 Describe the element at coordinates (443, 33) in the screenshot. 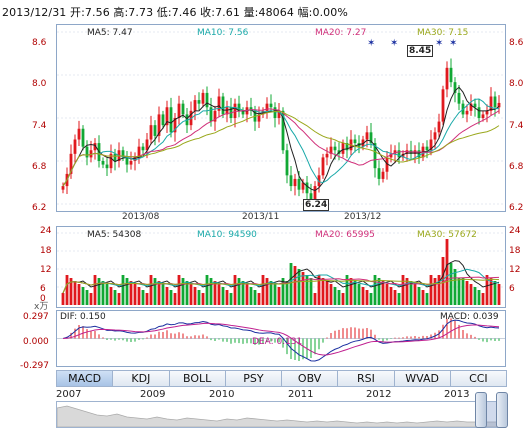

I see `ma30-label: MA30: 7.15` at that location.